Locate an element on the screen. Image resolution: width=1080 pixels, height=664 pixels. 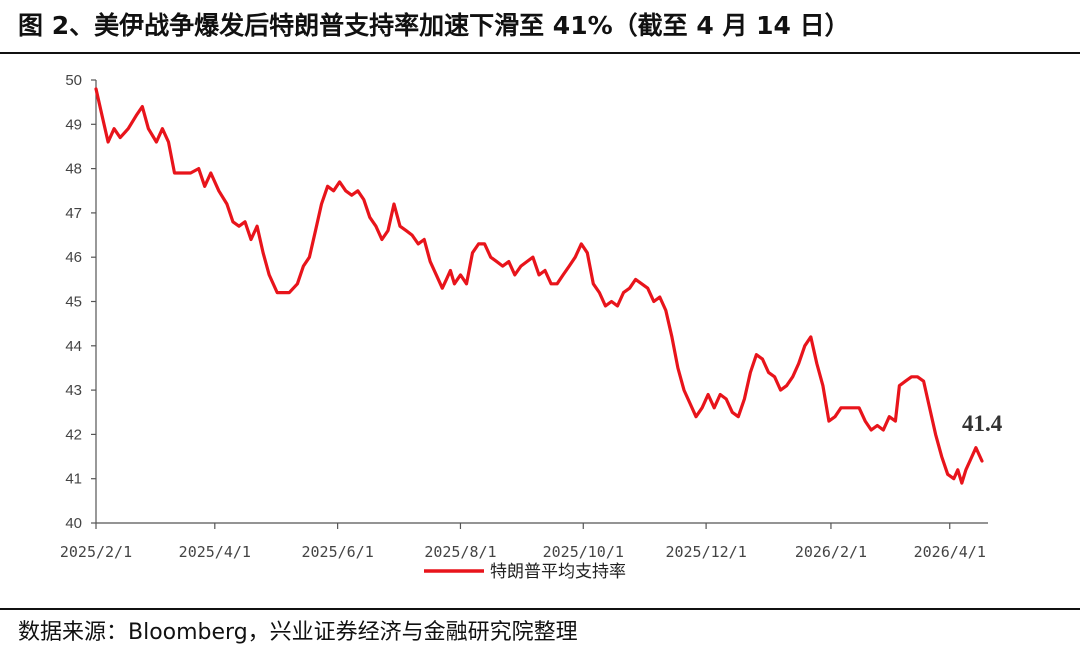
y-tick-label: 46 is located at coordinates (73, 257).